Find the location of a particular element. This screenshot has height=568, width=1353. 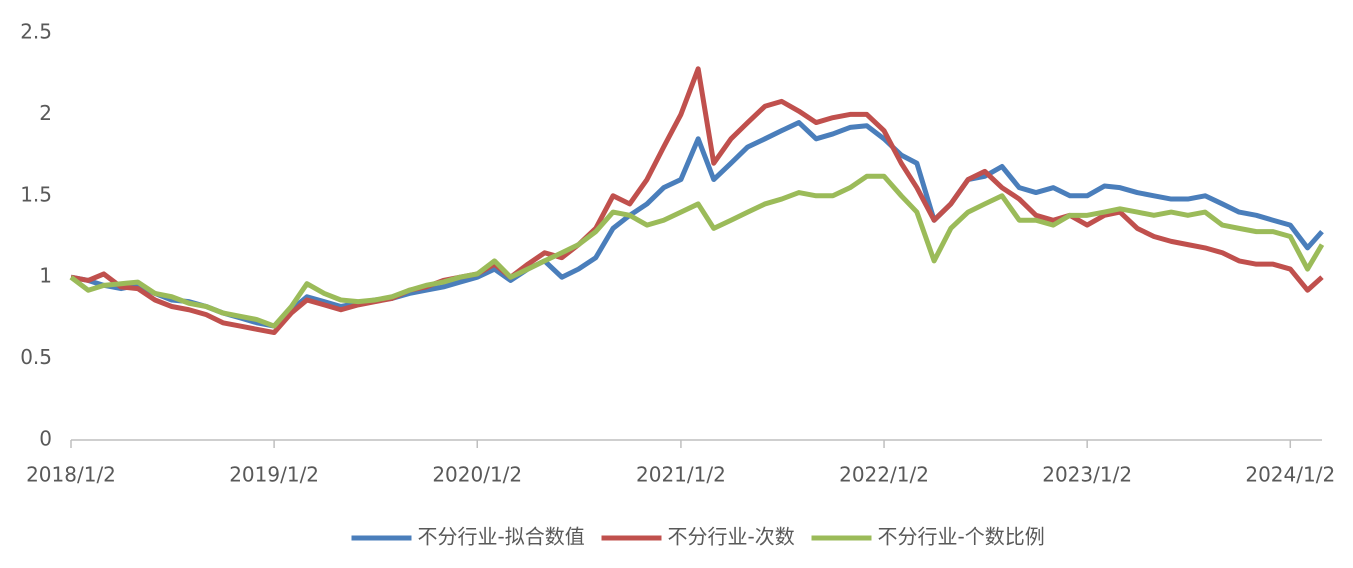

x-tick-label: 2022/1/2 is located at coordinates (884, 475).